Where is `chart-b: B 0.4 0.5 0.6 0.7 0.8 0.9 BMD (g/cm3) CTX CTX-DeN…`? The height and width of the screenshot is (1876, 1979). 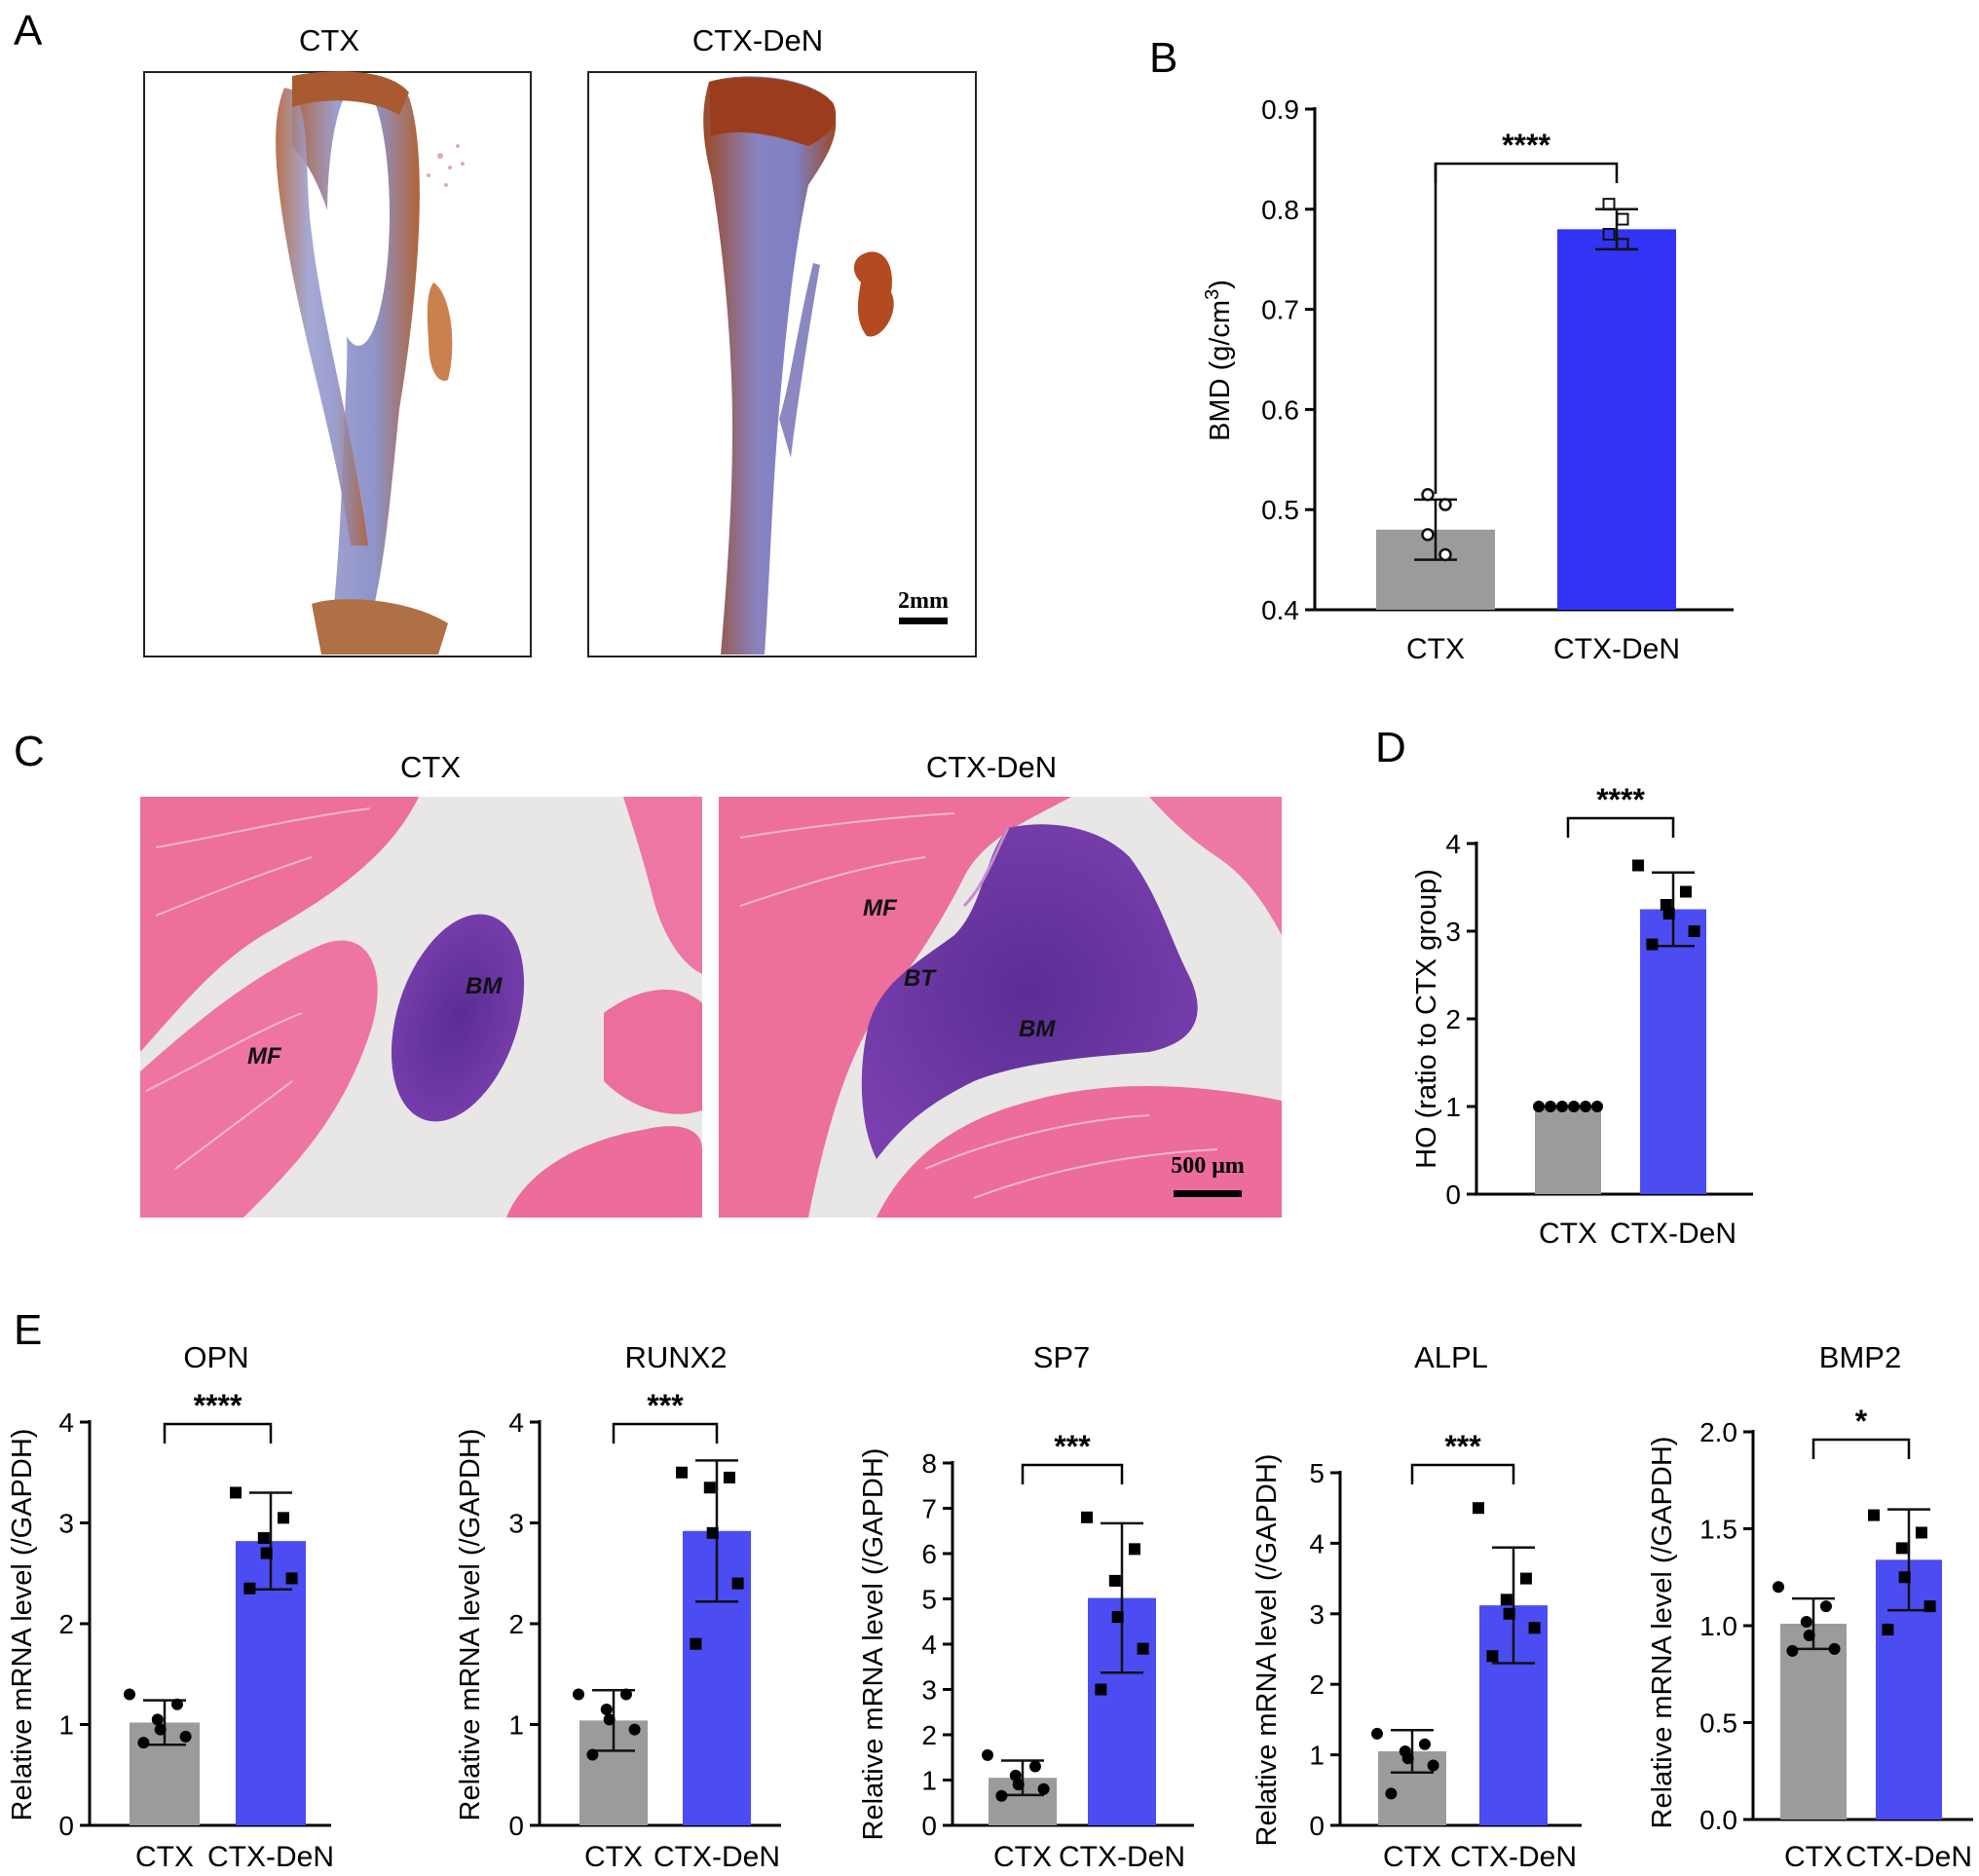 chart-b: B 0.4 0.5 0.6 0.7 0.8 0.9 BMD (g/cm3) CTX CTX-DeN… is located at coordinates (1441, 350).